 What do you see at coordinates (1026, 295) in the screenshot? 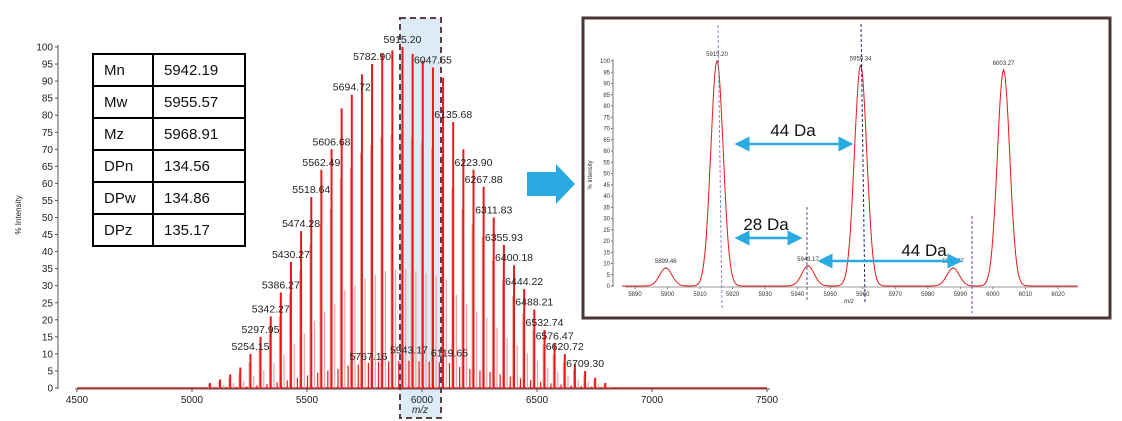
I see `inset-x-tick-label: 6010` at bounding box center [1026, 295].